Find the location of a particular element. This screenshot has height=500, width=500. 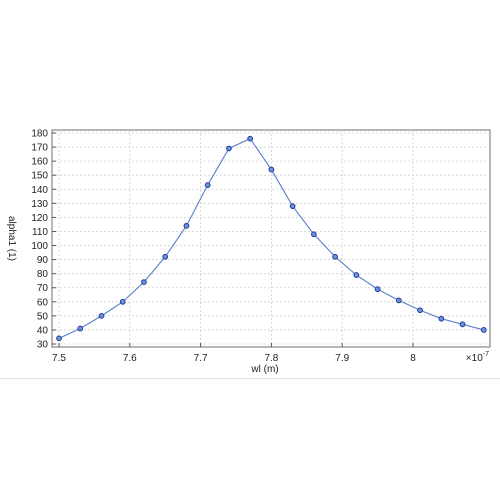

y-tick-label: 110 is located at coordinates (40, 232).